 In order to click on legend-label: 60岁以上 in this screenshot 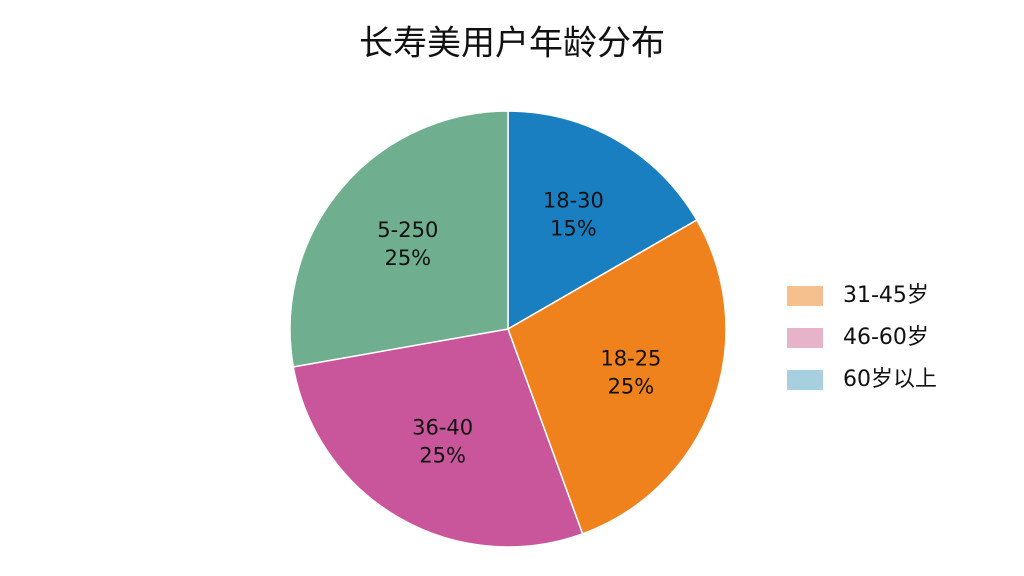, I will do `click(890, 379)`.